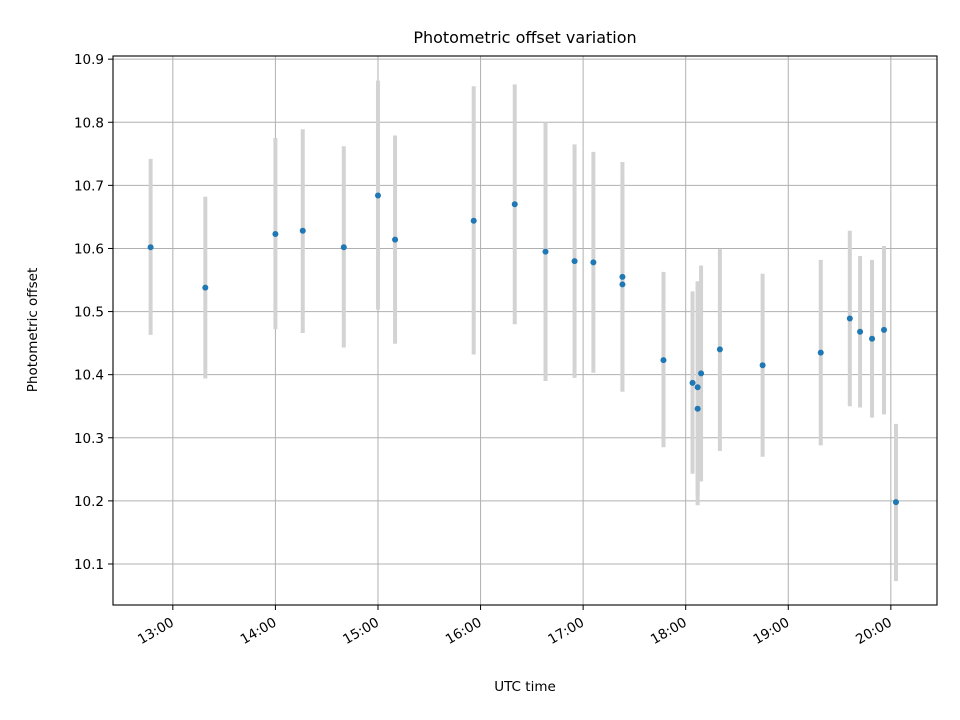 The image size is (960, 720). I want to click on y-tick-label: 10.1, so click(89, 565).